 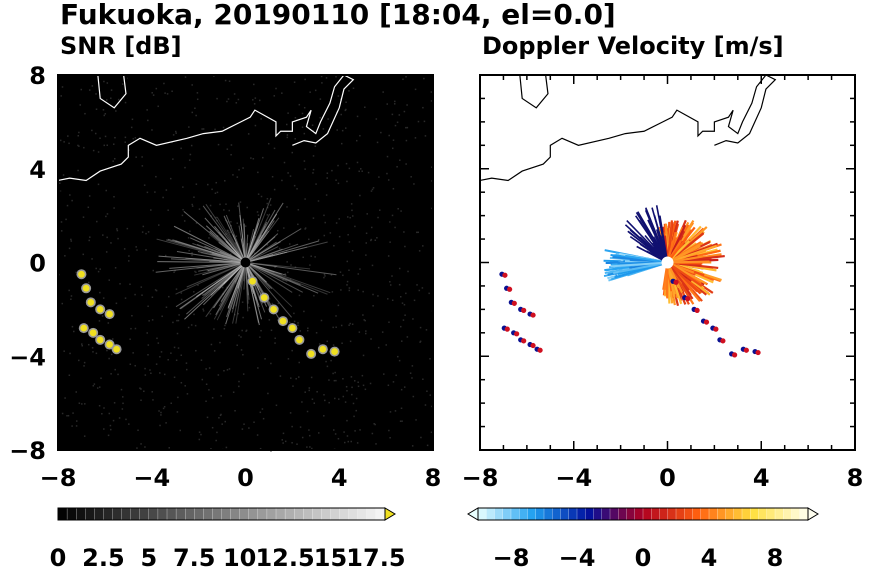 I want to click on doppler-echo-cell-positive, so click(x=524, y=341).